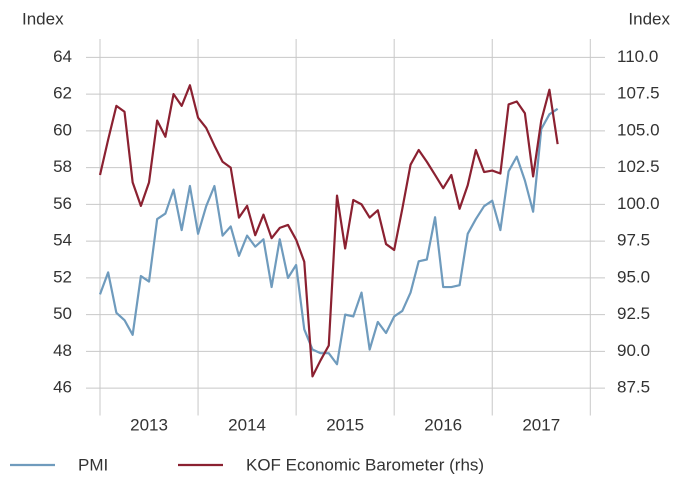  I want to click on x-tick-label: 2013, so click(149, 424).